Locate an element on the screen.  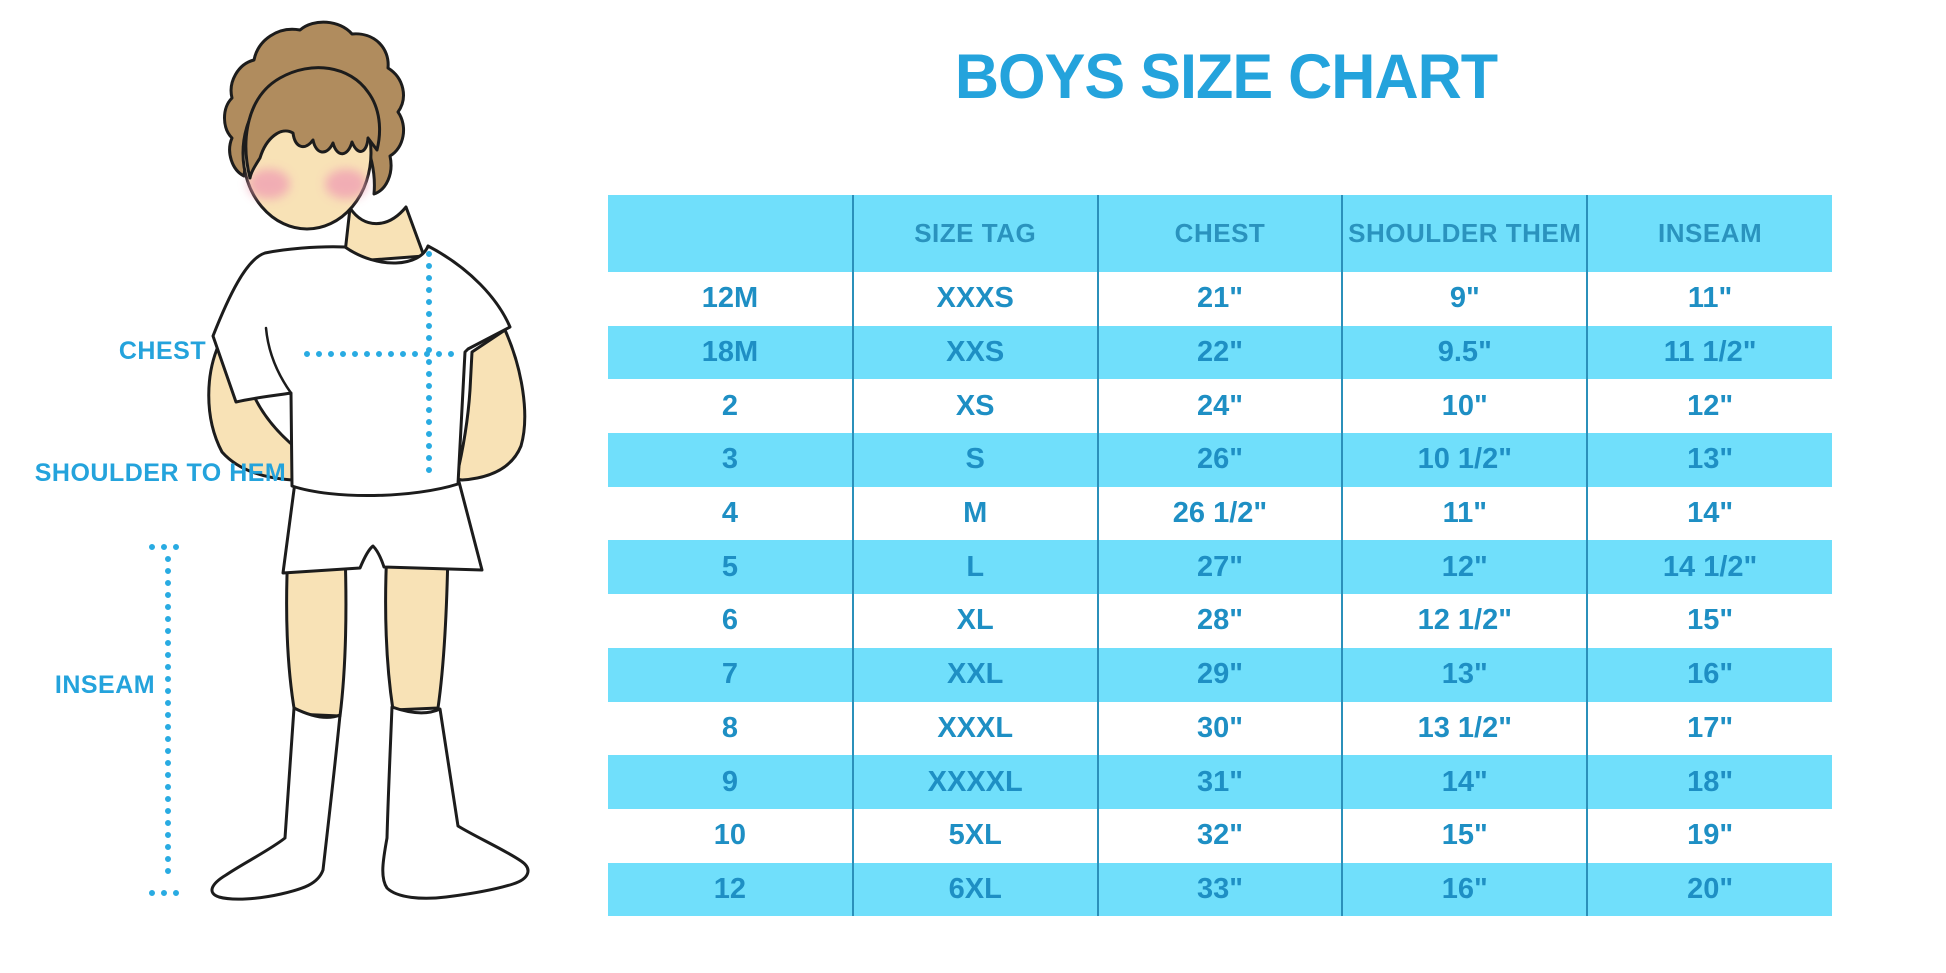
table-cell: 31" is located at coordinates (1220, 782).